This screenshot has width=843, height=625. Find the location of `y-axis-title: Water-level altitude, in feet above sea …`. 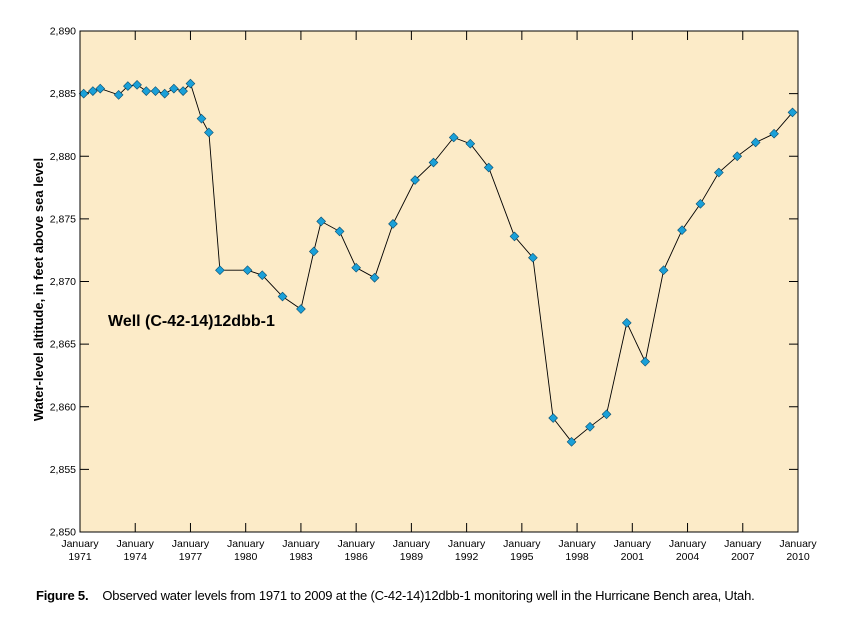

y-axis-title: Water-level altitude, in feet above sea … is located at coordinates (38, 289).